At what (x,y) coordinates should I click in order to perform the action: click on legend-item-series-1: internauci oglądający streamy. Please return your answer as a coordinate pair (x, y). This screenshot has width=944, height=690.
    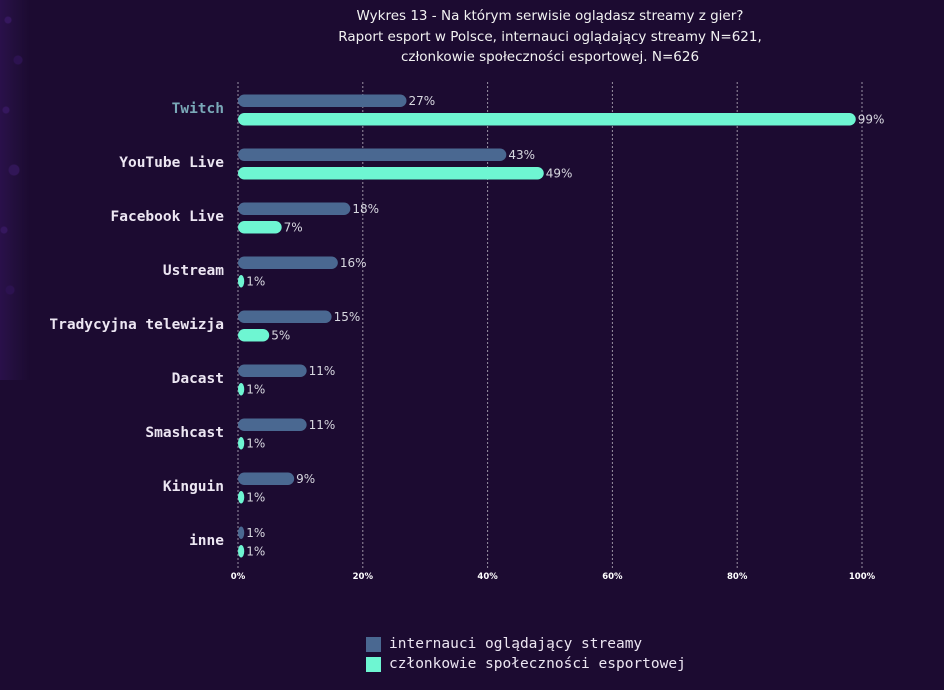
    Looking at the image, I should click on (526, 644).